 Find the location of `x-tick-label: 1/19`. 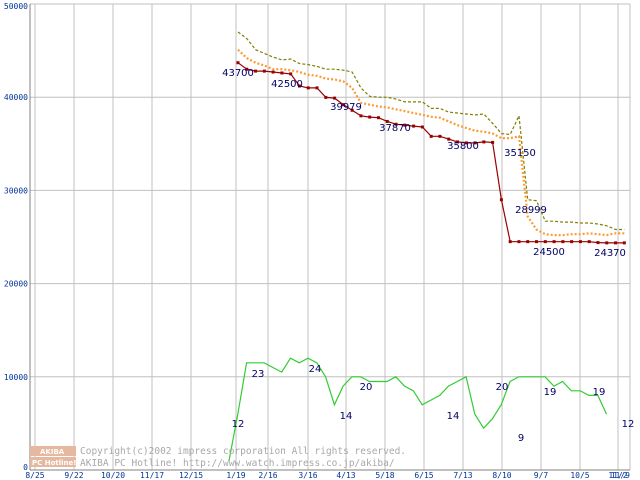

x-tick-label: 1/19 is located at coordinates (235, 475).